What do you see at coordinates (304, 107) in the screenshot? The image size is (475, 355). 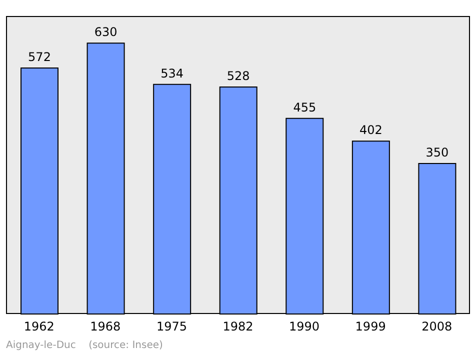 I see `data-label: 455` at bounding box center [304, 107].